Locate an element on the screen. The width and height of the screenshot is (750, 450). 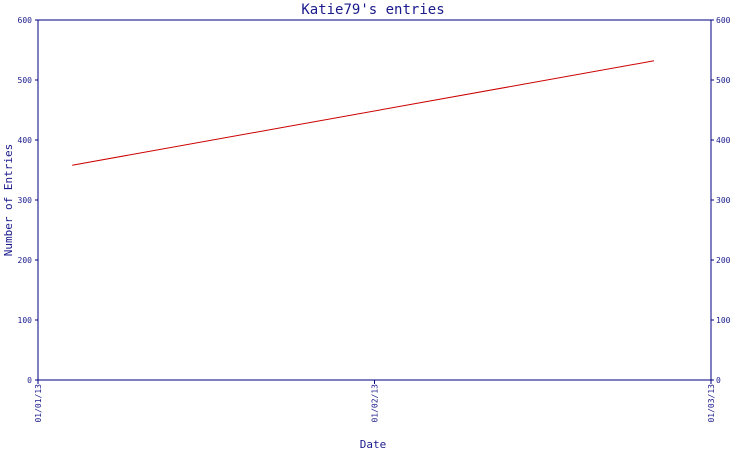
y-tick-label-right-5: 500 is located at coordinates (723, 80).